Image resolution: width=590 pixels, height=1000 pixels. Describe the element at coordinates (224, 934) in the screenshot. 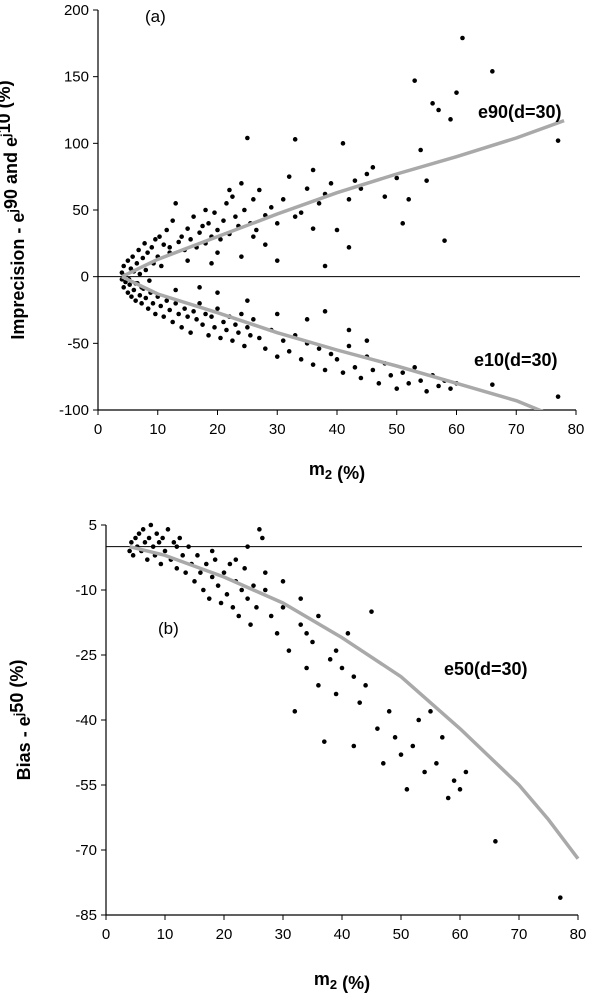

I see `x-tick-label: 20` at that location.